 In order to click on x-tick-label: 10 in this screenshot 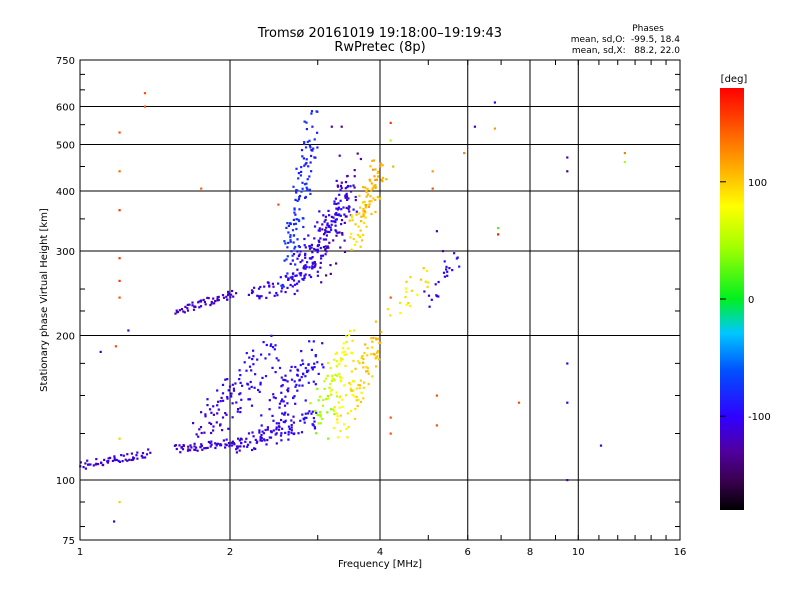, I will do `click(578, 552)`.